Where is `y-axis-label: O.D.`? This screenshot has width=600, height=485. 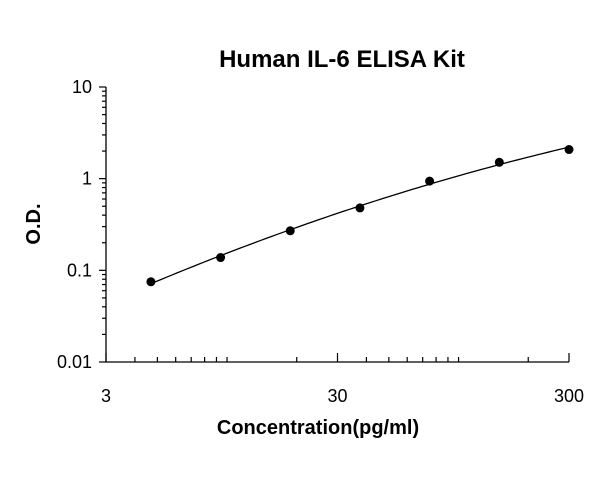 y-axis-label: O.D. is located at coordinates (34, 223).